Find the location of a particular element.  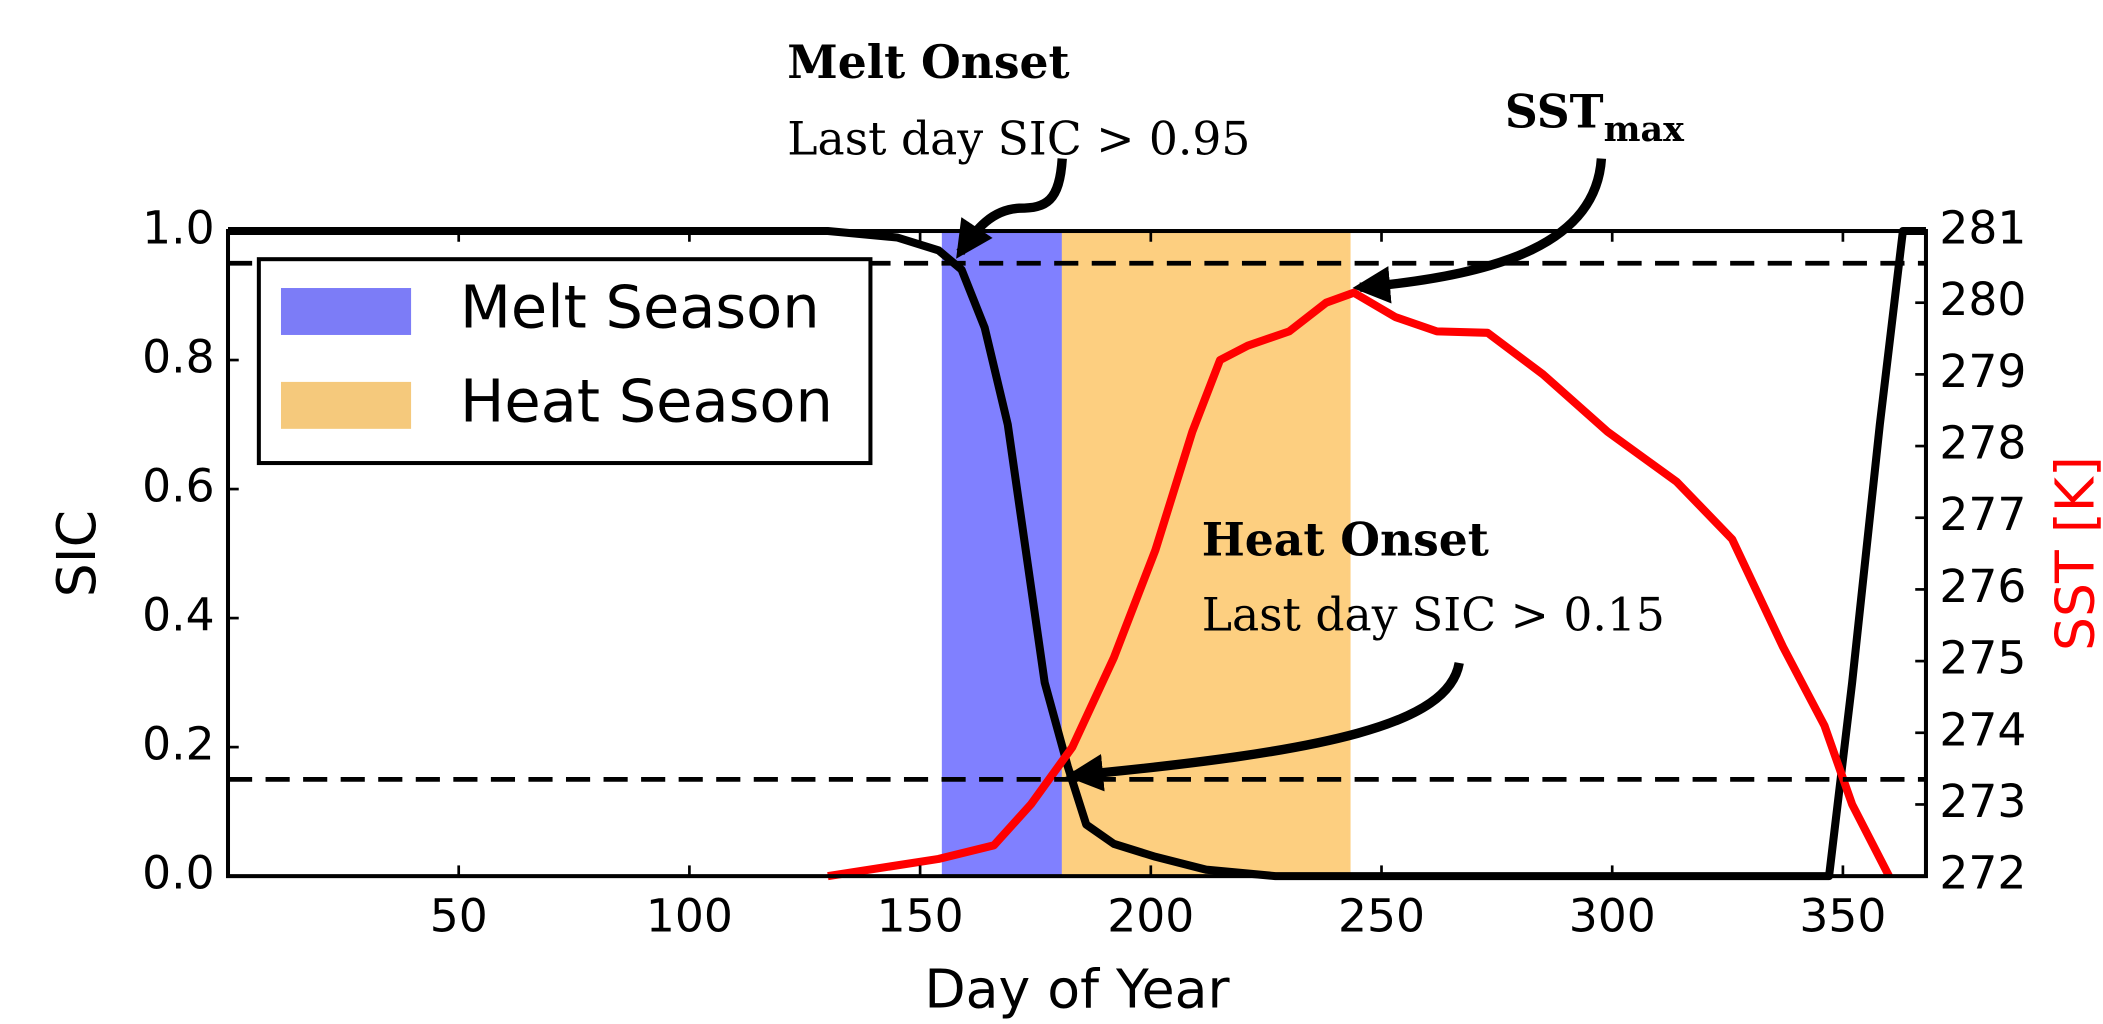

x-tick-label: 200 is located at coordinates (1150, 916).